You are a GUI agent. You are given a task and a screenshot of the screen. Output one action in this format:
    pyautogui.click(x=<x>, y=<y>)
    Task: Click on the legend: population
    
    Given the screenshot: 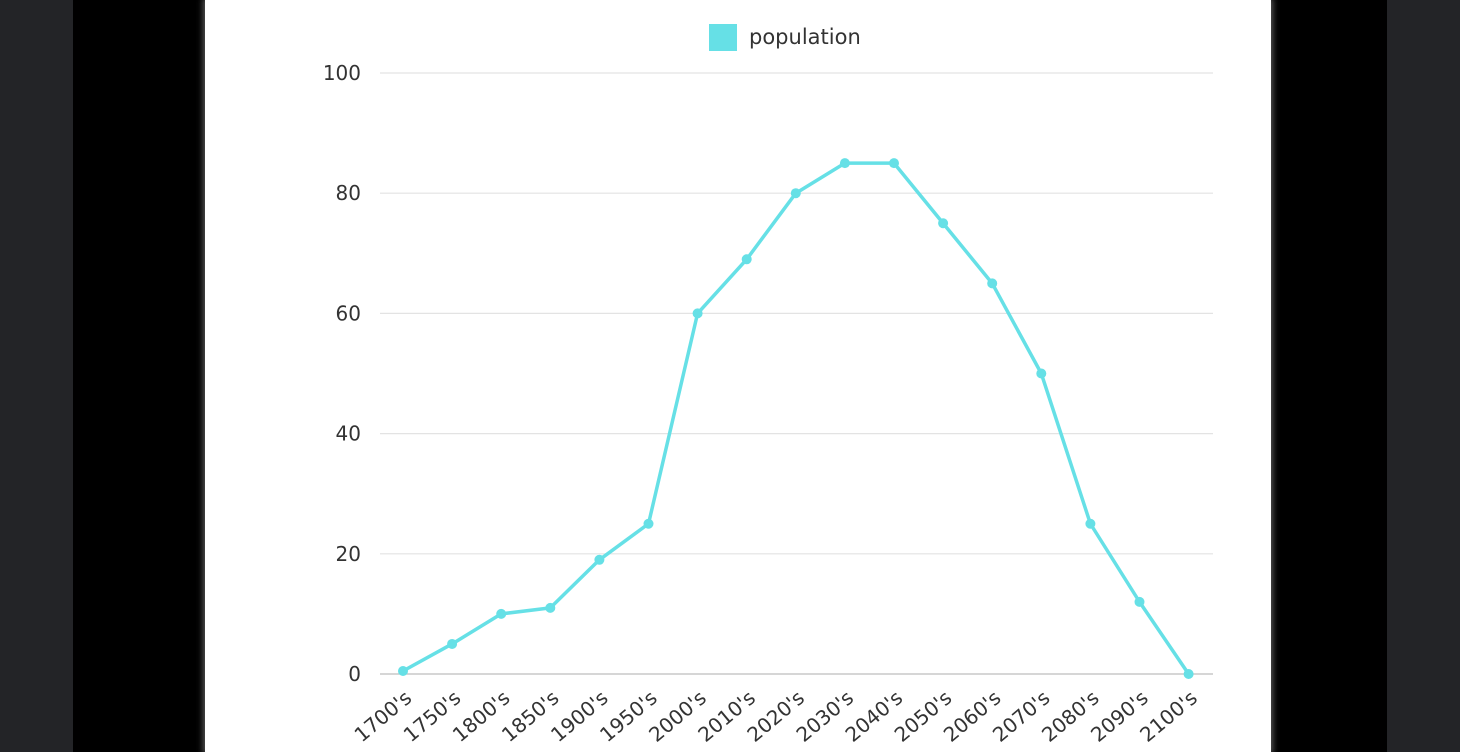 What is the action you would take?
    pyautogui.click(x=785, y=37)
    